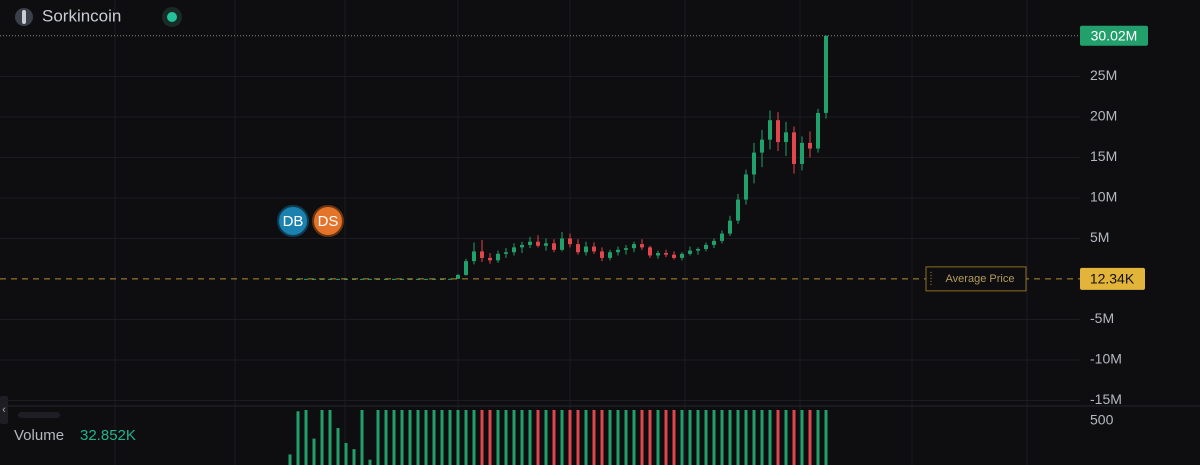 This screenshot has height=465, width=1200. I want to click on last-price-box, so click(1114, 35).